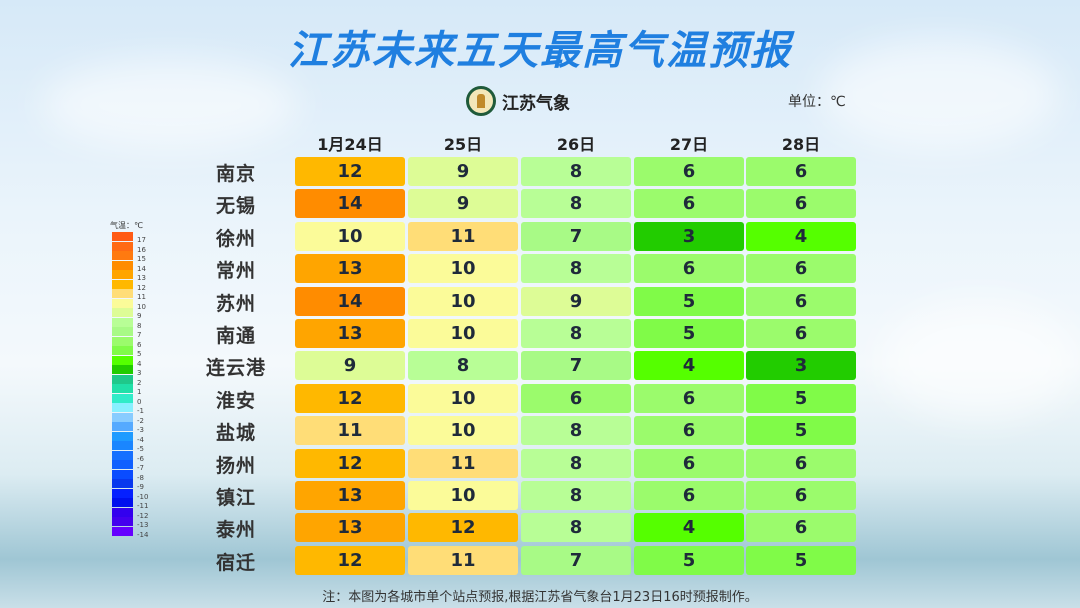 Image resolution: width=1080 pixels, height=608 pixels. Describe the element at coordinates (140, 449) in the screenshot. I see `legend-label: -5` at that location.